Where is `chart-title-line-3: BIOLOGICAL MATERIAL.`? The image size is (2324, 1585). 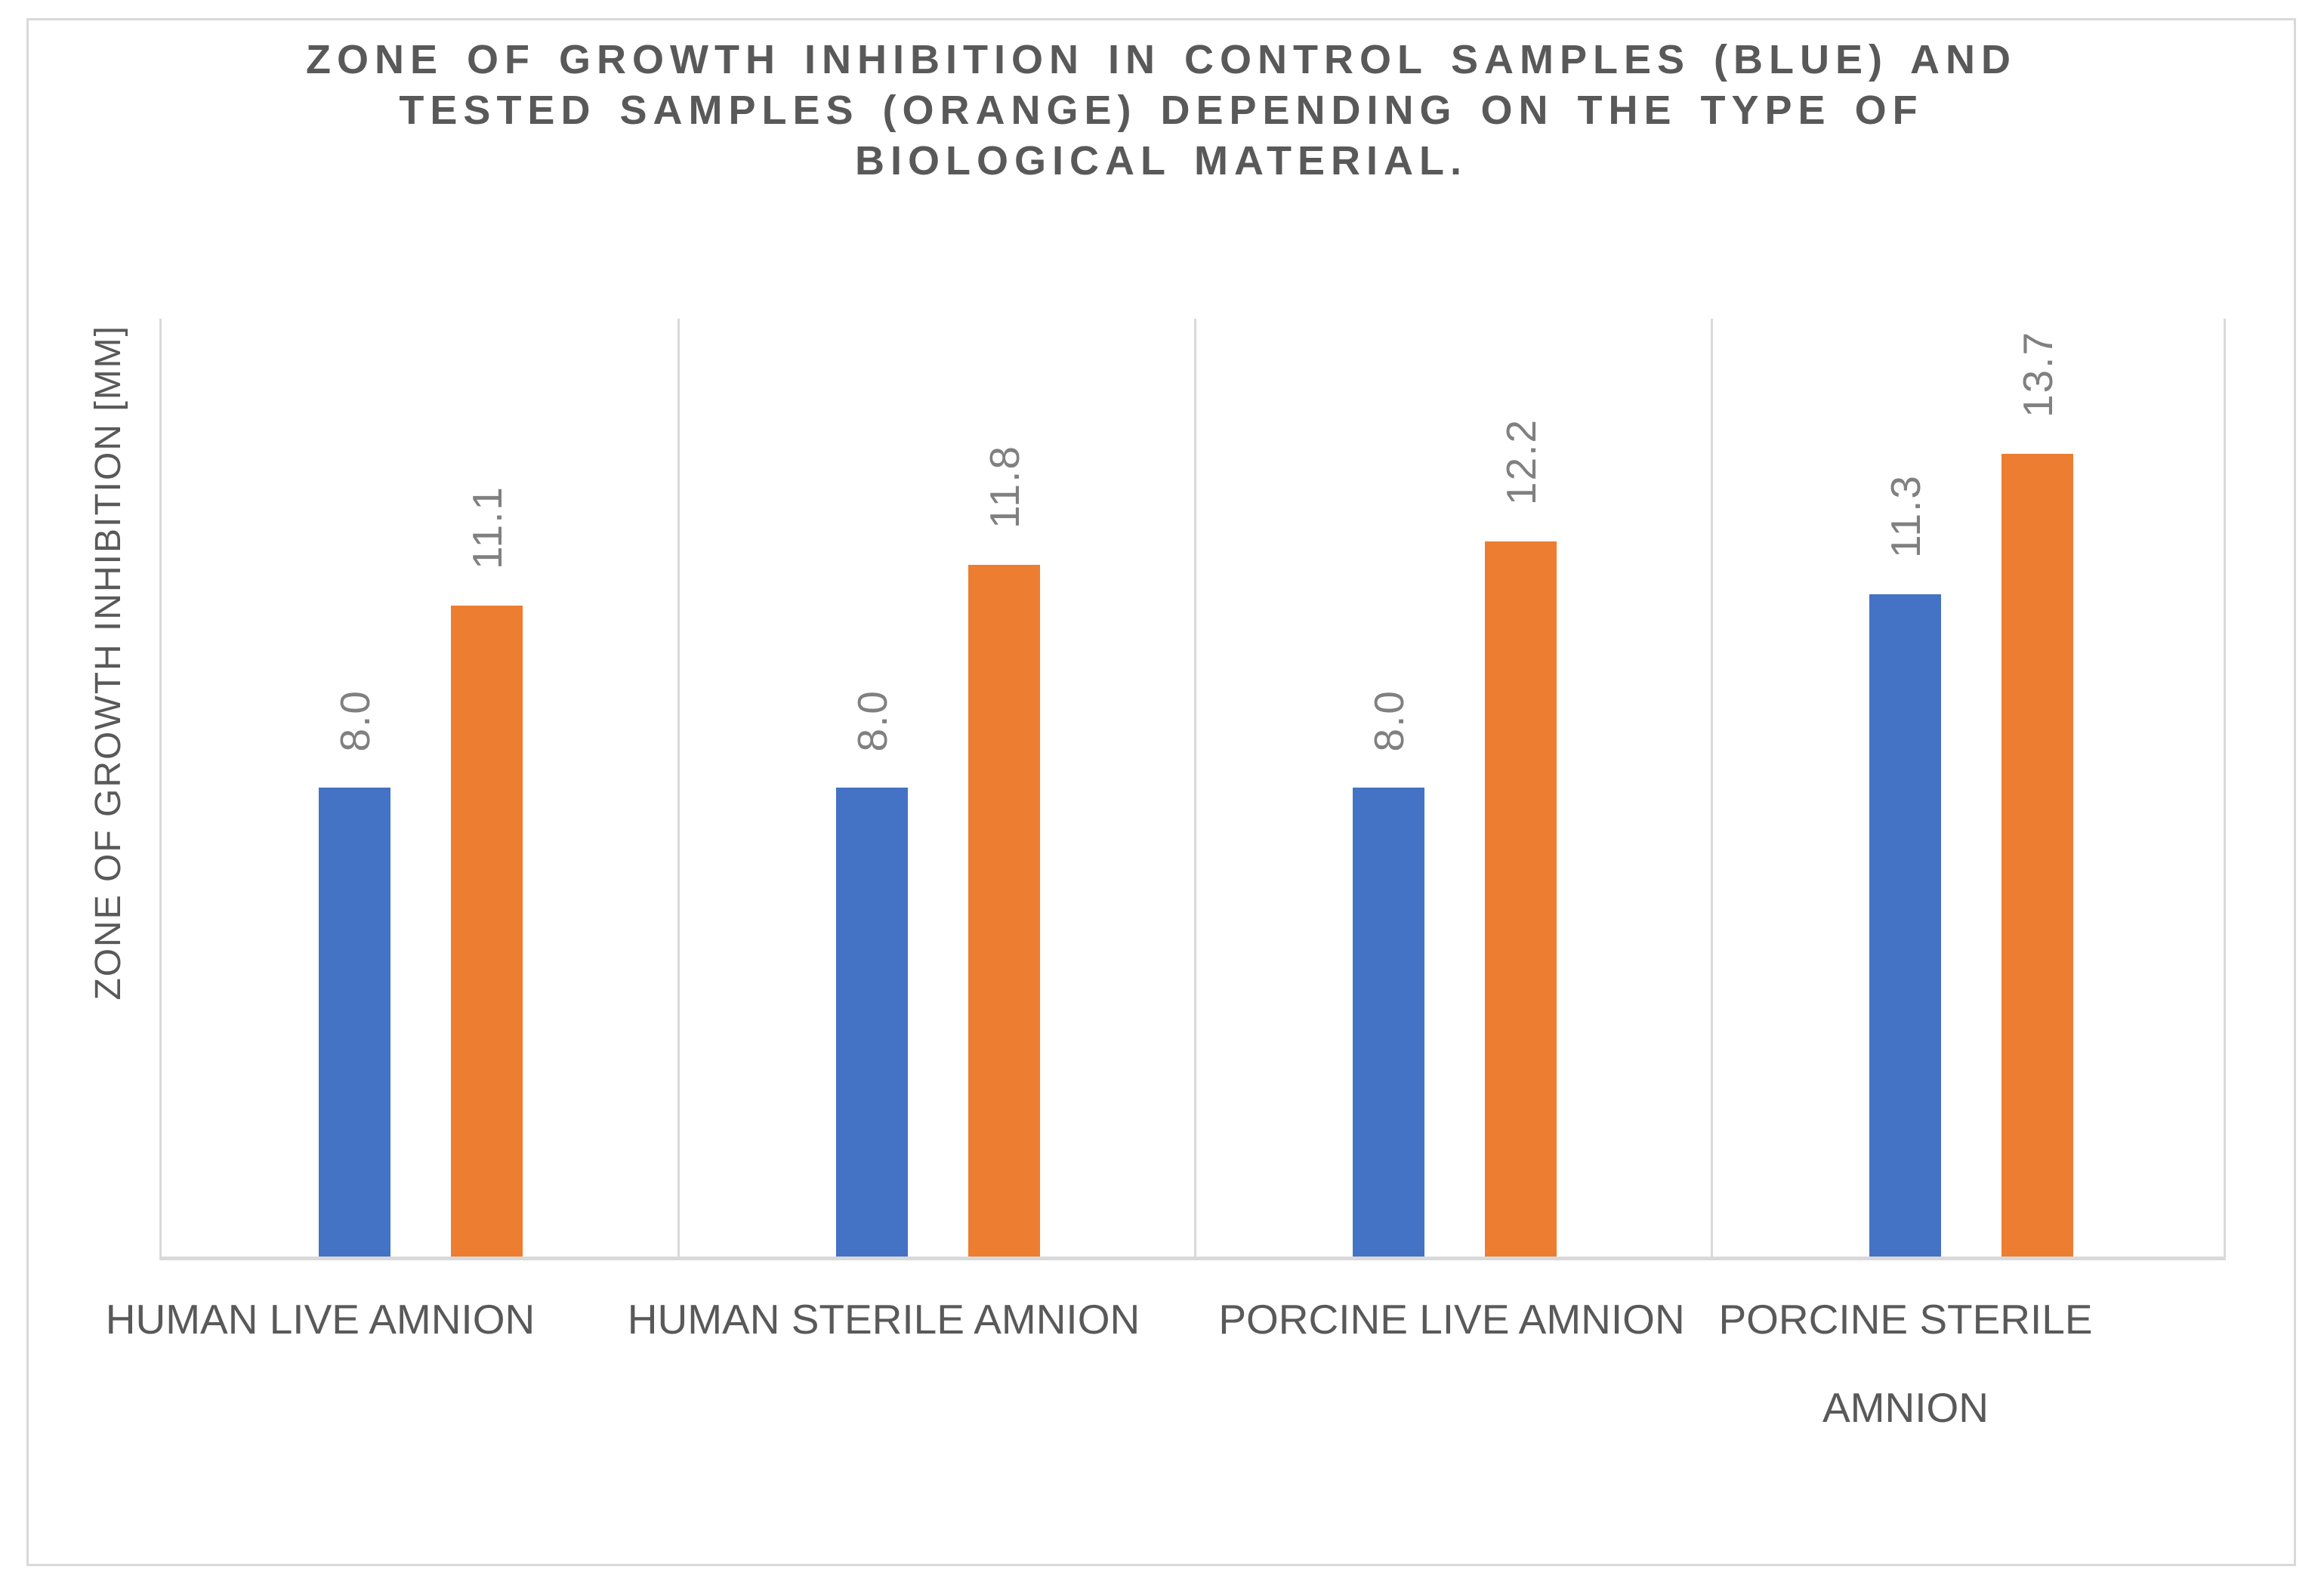 chart-title-line-3: BIOLOGICAL MATERIAL. is located at coordinates (1161, 160).